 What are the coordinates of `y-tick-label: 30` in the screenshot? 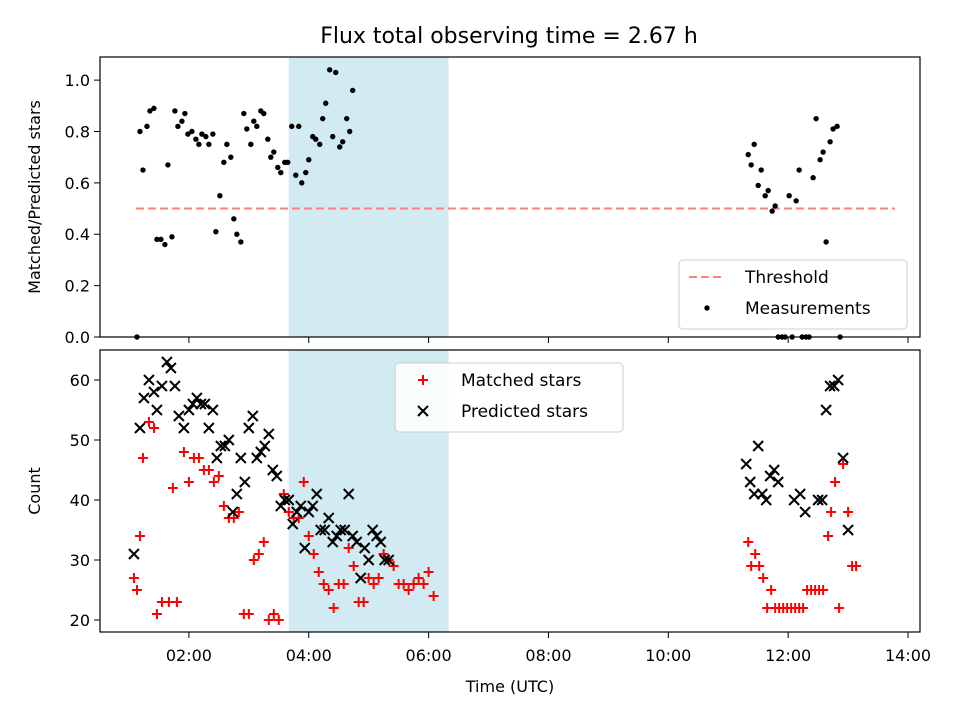 It's located at (80, 560).